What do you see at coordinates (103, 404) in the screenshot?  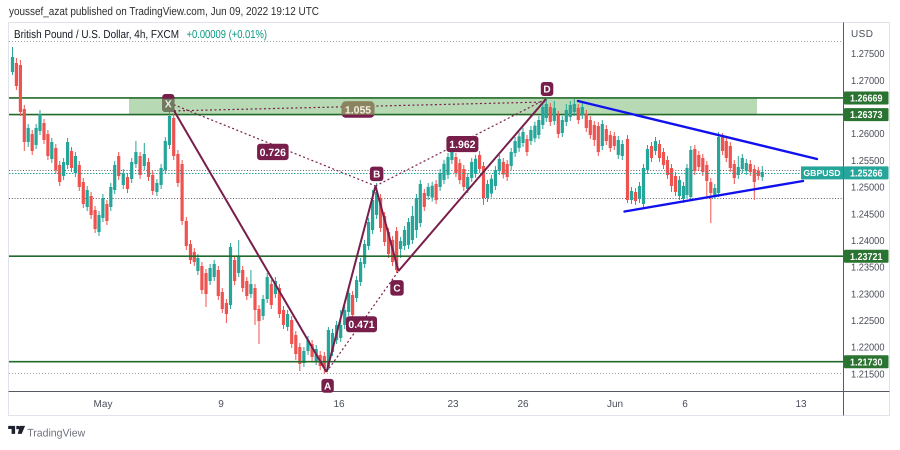 I see `svg-text: May` at bounding box center [103, 404].